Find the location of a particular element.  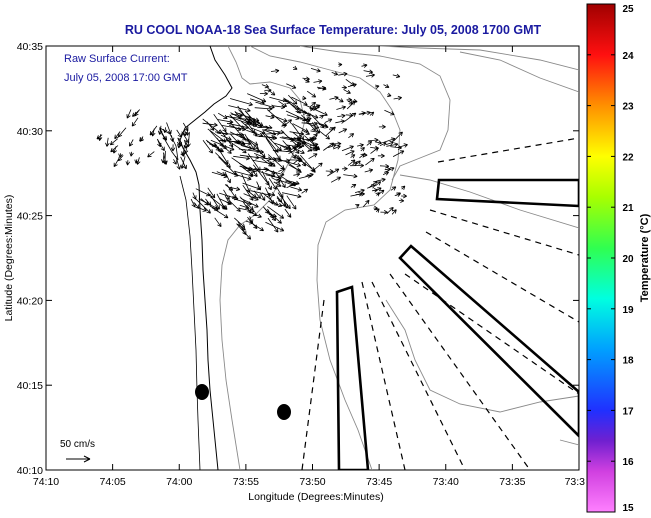

y-tick-label: 40:30 is located at coordinates (30, 132).